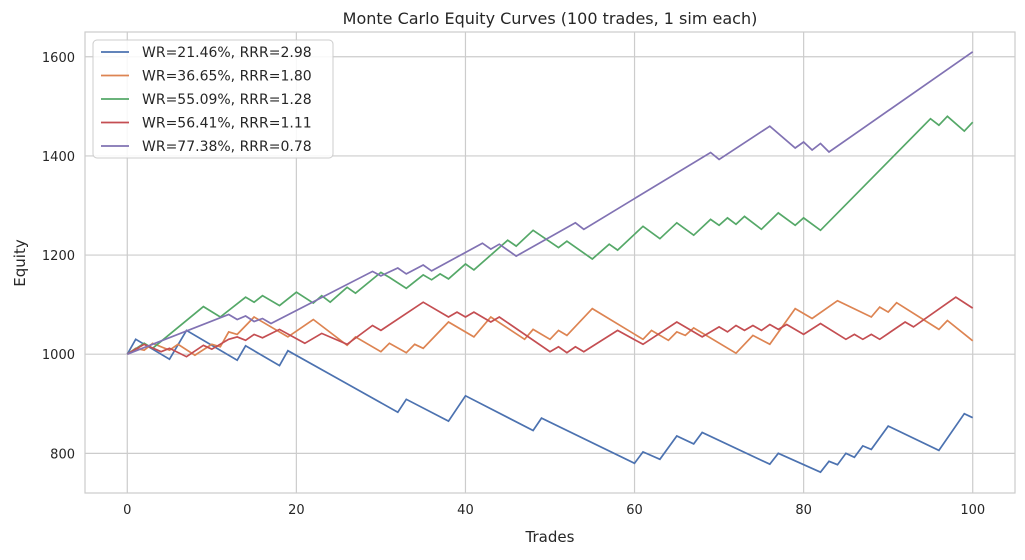 Image resolution: width=1025 pixels, height=560 pixels. What do you see at coordinates (550, 537) in the screenshot?
I see `x-axis-label: Trades` at bounding box center [550, 537].